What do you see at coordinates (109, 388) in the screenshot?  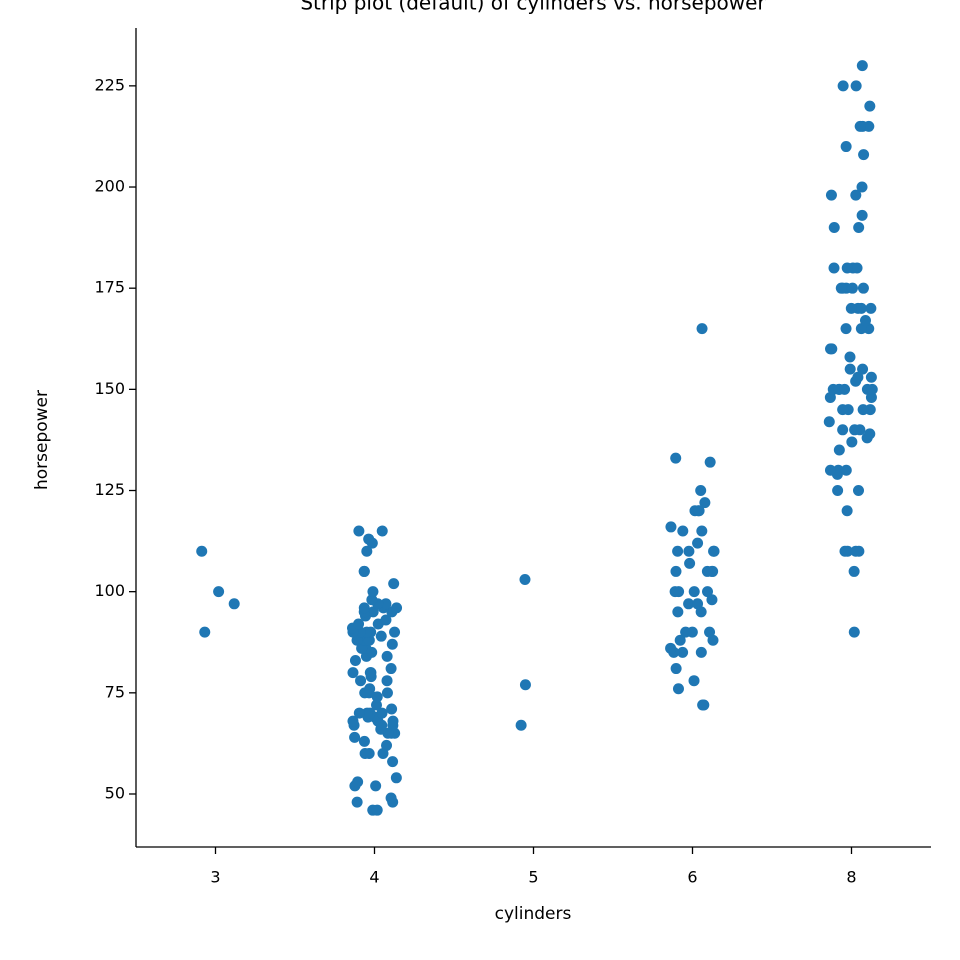 I see `y-tick-label: 150` at bounding box center [109, 388].